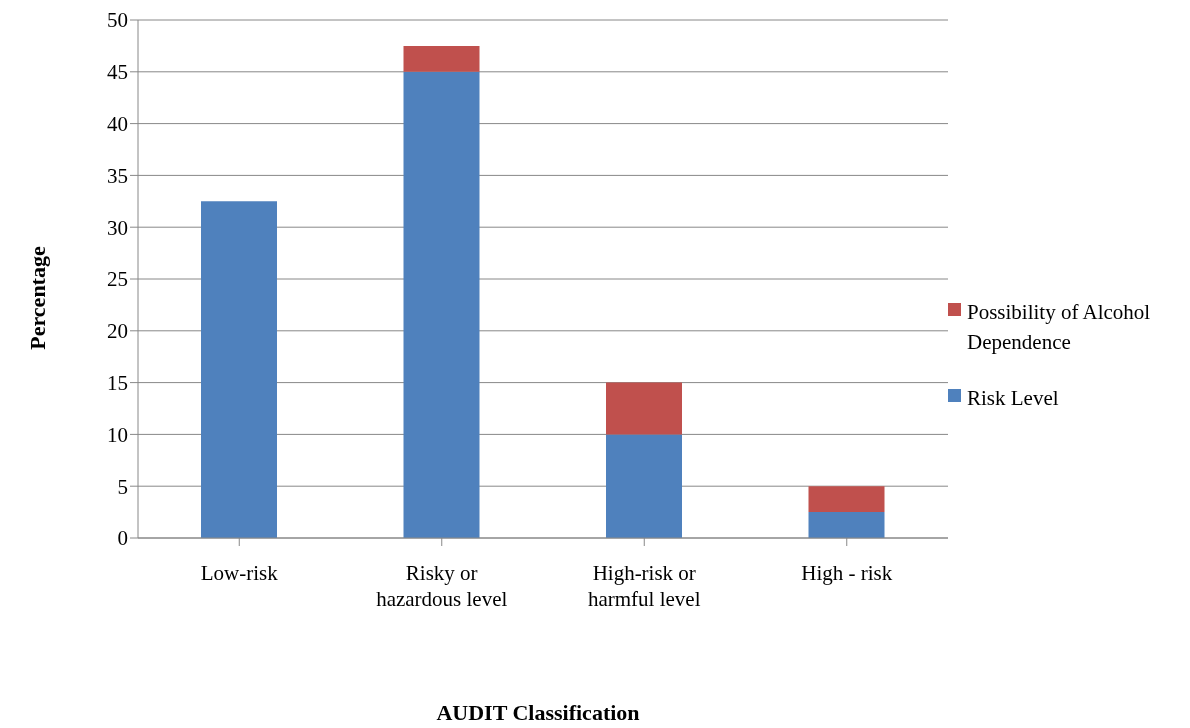 The height and width of the screenshot is (728, 1190). Describe the element at coordinates (122, 486) in the screenshot. I see `y-tick-label: 5` at that location.